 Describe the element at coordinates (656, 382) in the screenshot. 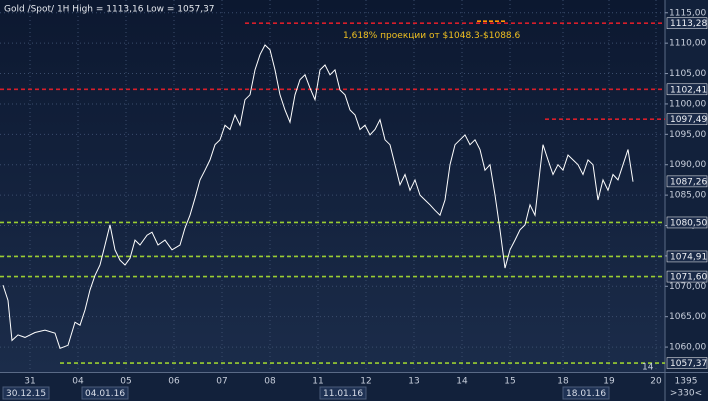

I see `x-tick-label: 20` at that location.